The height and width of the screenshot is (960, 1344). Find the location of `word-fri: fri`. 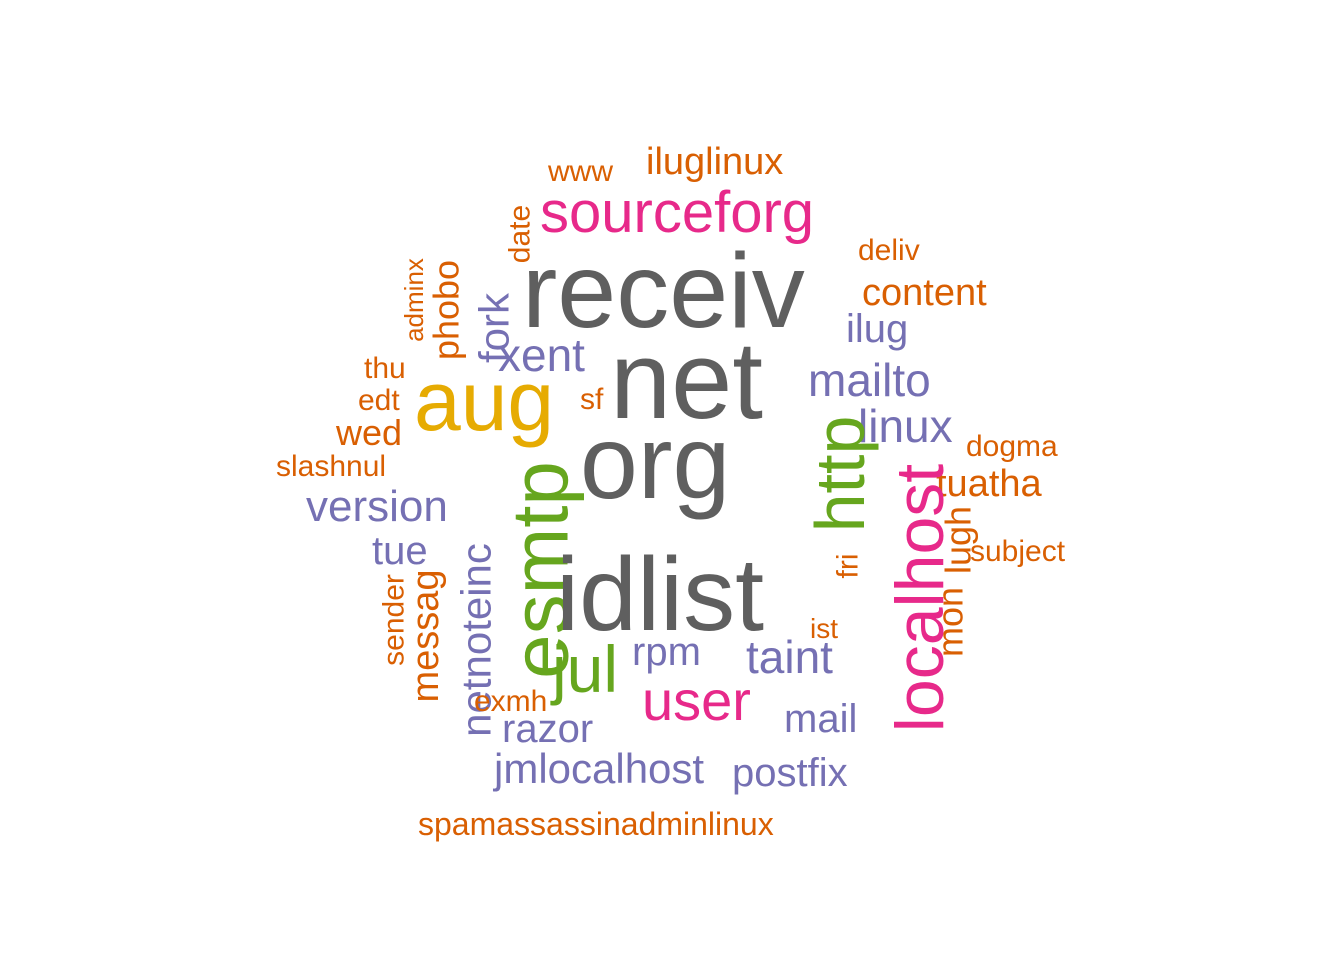

word-fri: fri is located at coordinates (848, 566).